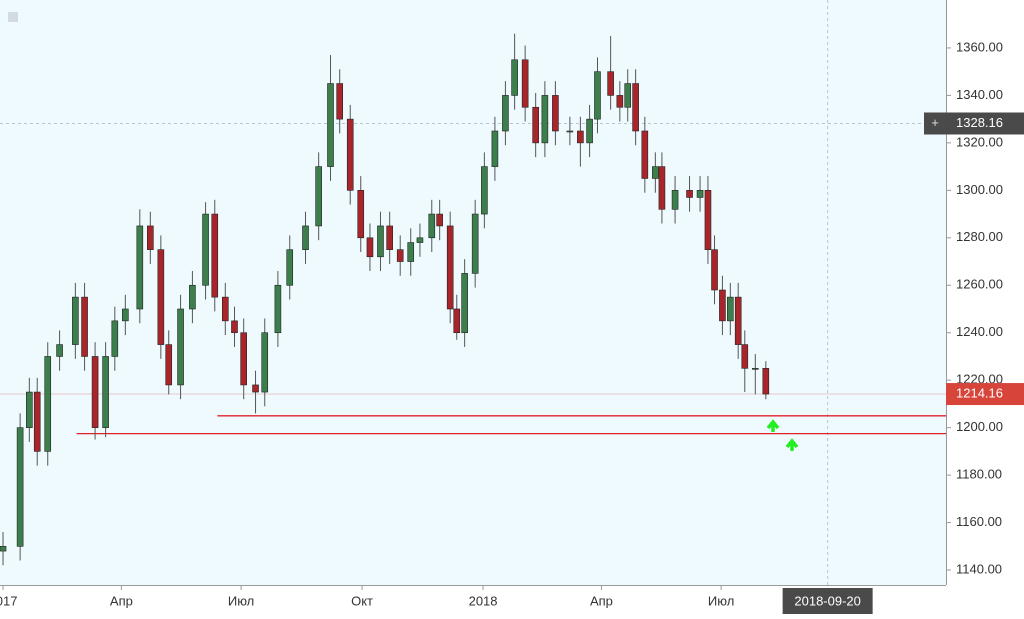  I want to click on y-tick-label: 1220.00, so click(979, 379).